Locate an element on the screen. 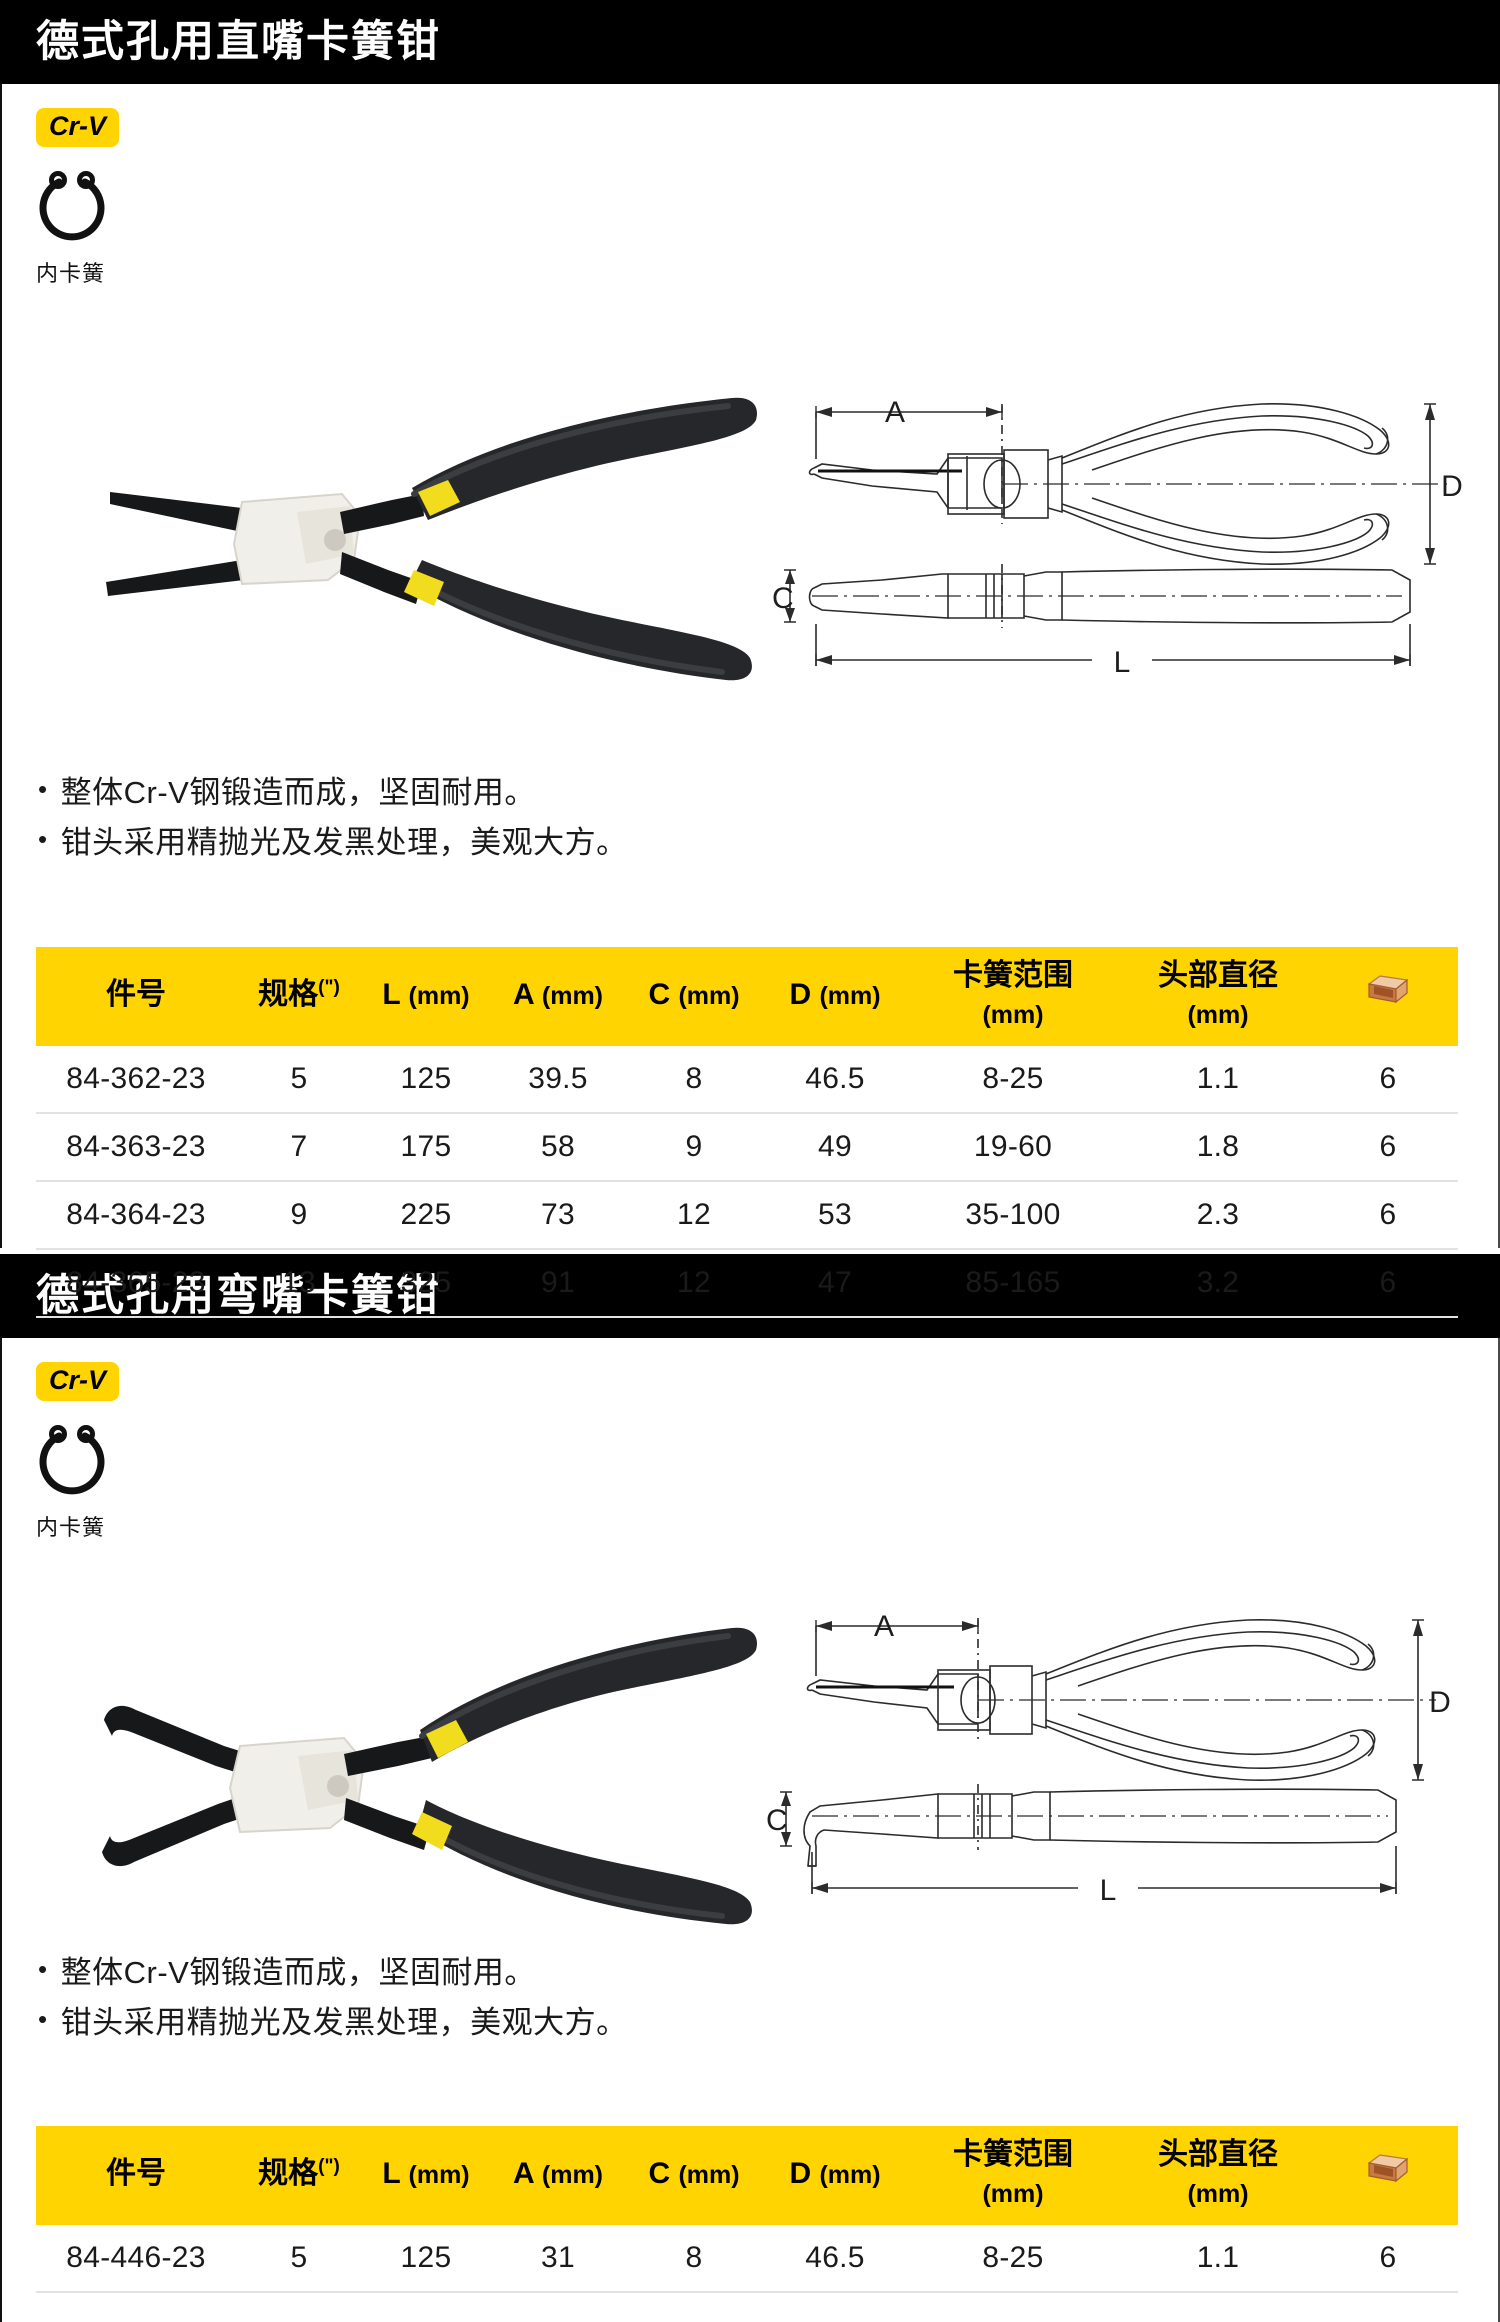 The image size is (1500, 2322). cell-part-no: 84-364-23 is located at coordinates (136, 1215).